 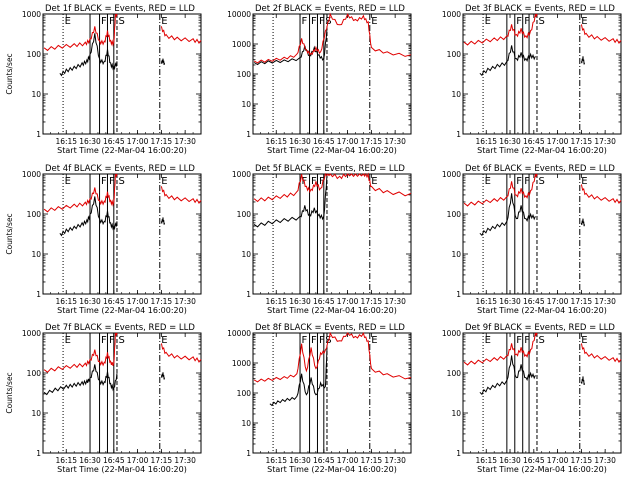 What do you see at coordinates (239, 333) in the screenshot?
I see `y-tick-label: 10000` at bounding box center [239, 333].